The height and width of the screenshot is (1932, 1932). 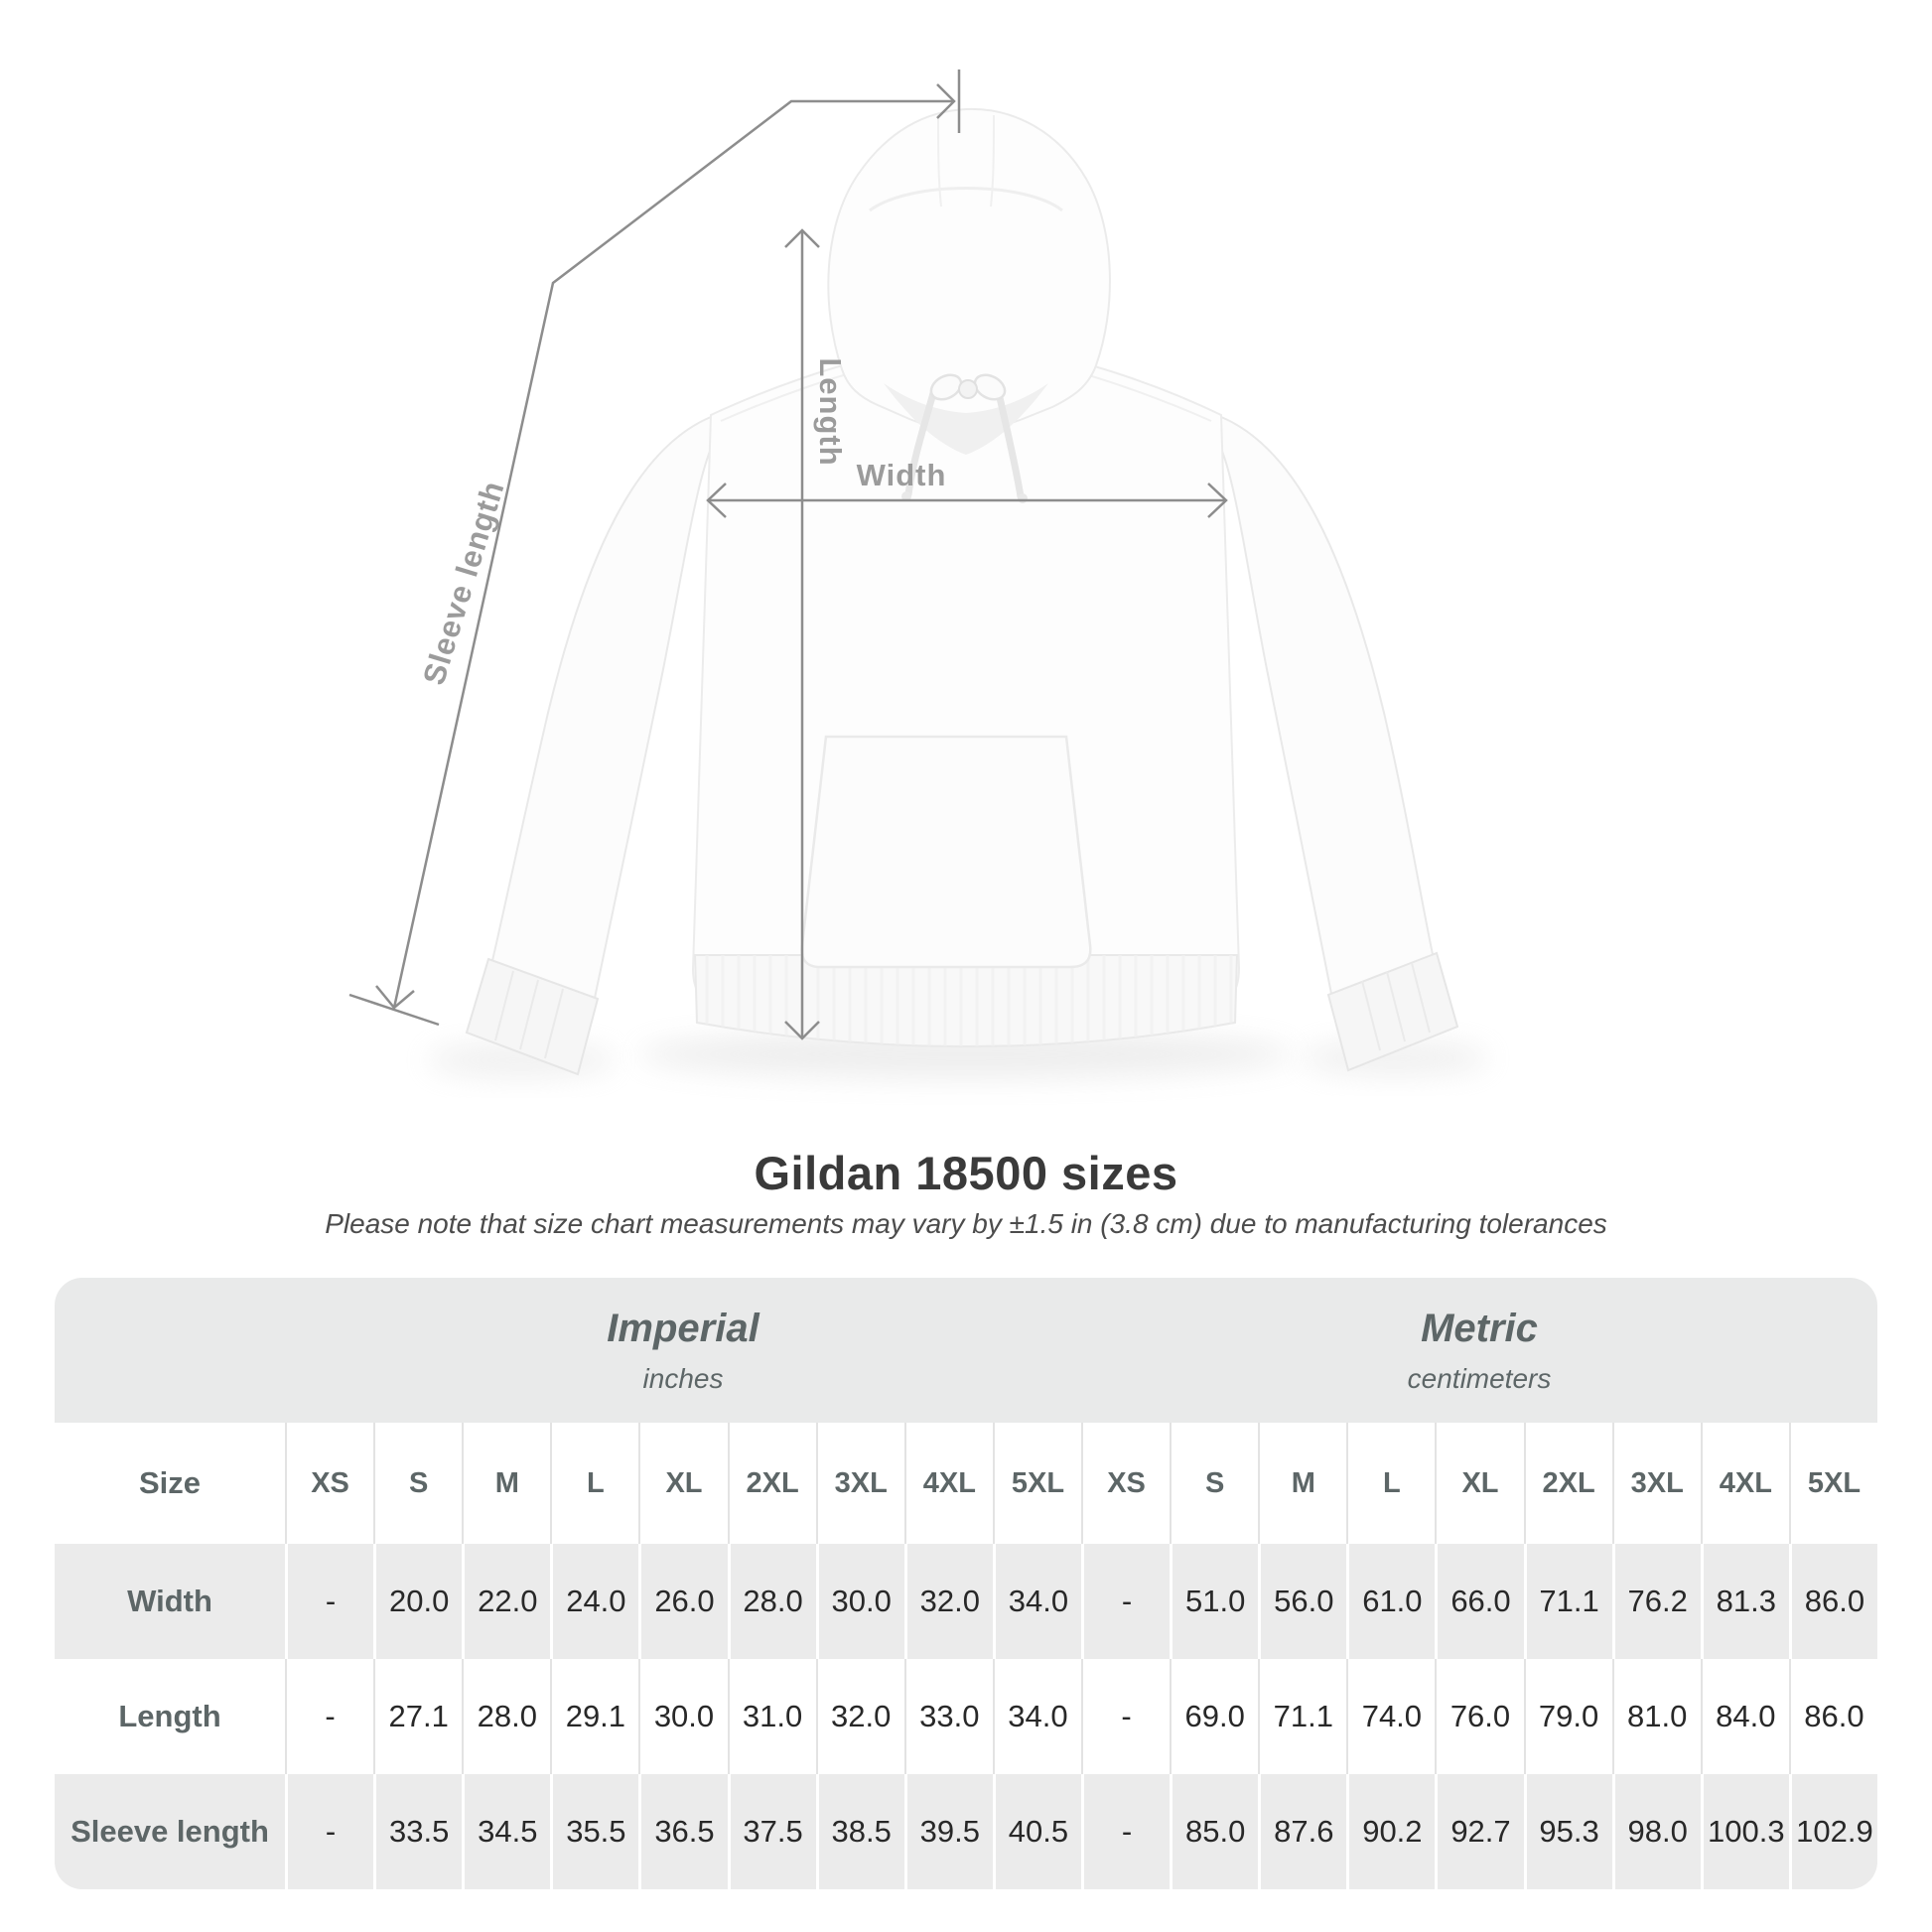 What do you see at coordinates (1390, 1717) in the screenshot?
I see `measurement-cell: 74.0` at bounding box center [1390, 1717].